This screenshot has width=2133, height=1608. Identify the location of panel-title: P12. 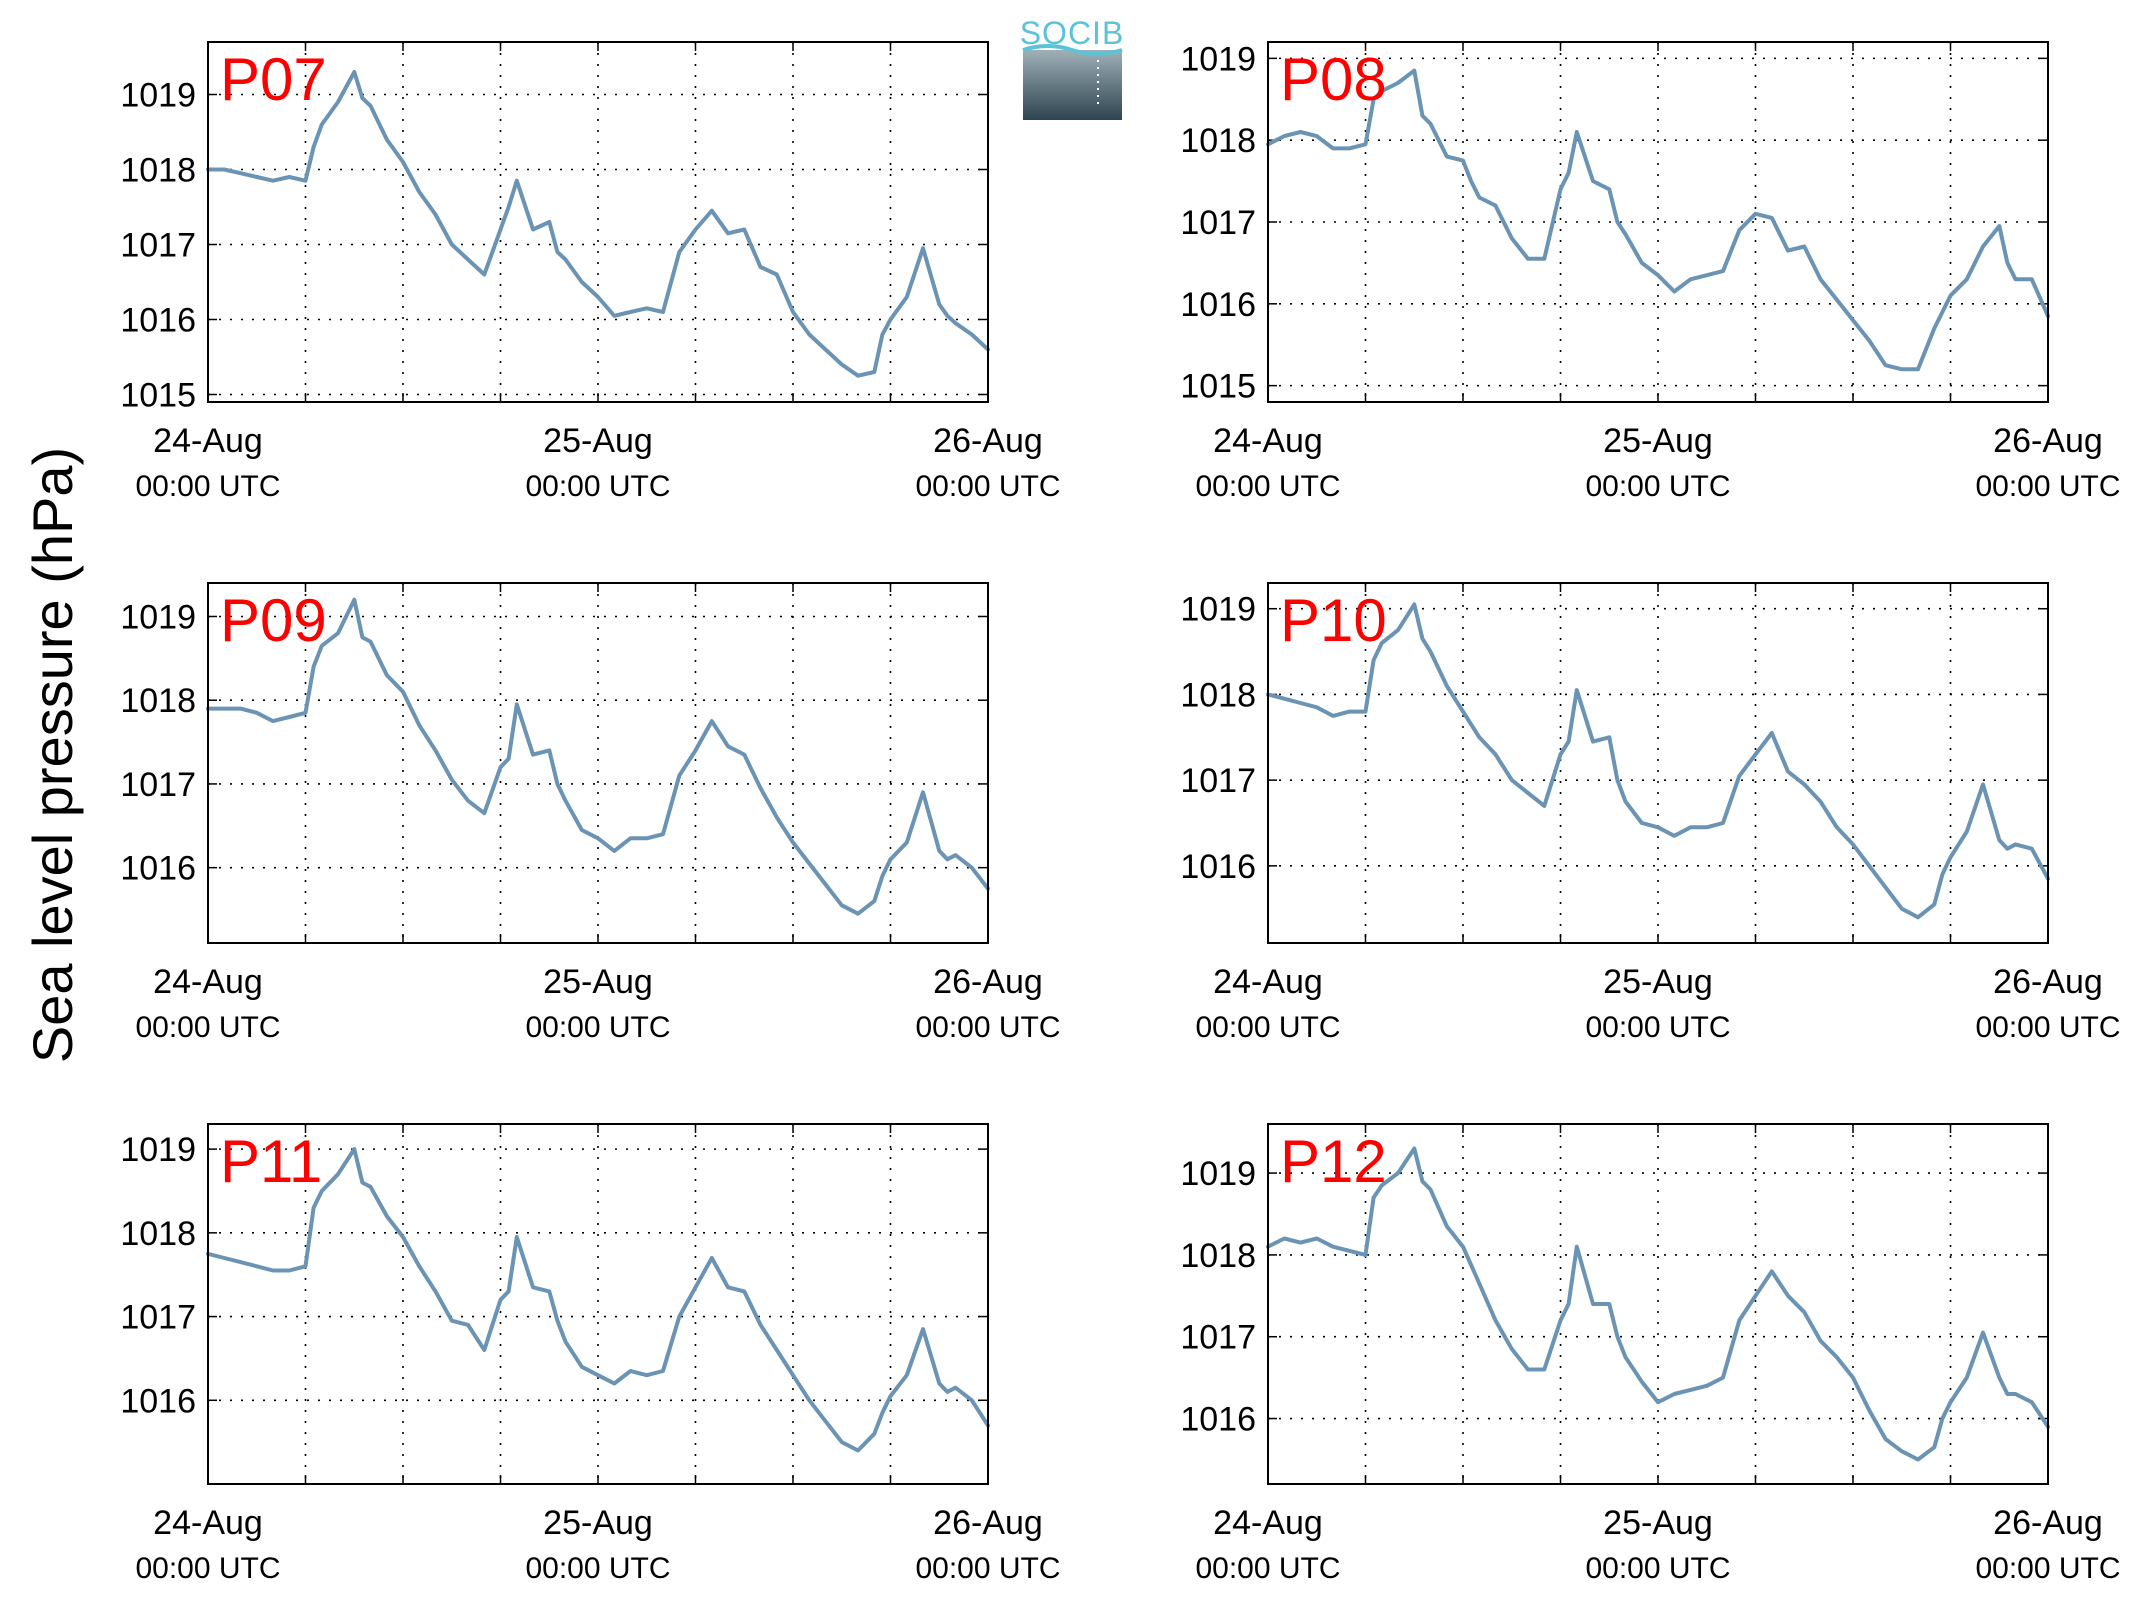
(1333, 1161).